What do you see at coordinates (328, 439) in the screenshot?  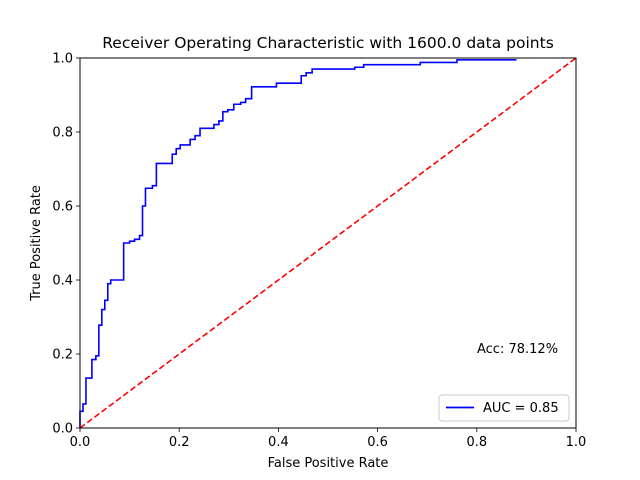 I see `x-axis-ticks: 0.0 0.2 0.4 0.6 0.8 1.0` at bounding box center [328, 439].